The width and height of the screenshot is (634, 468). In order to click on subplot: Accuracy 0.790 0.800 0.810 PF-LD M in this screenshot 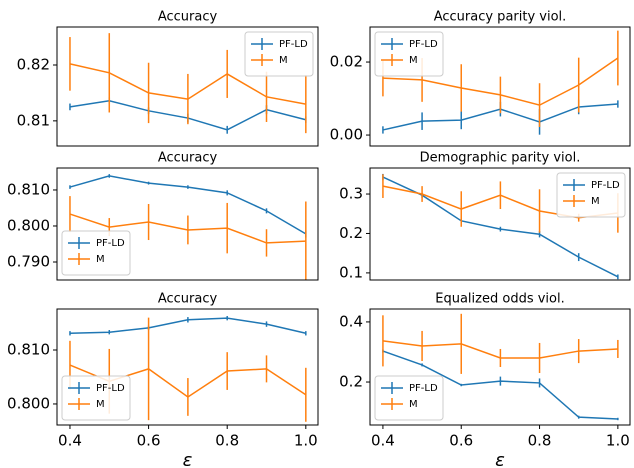, I will do `click(163, 216)`.